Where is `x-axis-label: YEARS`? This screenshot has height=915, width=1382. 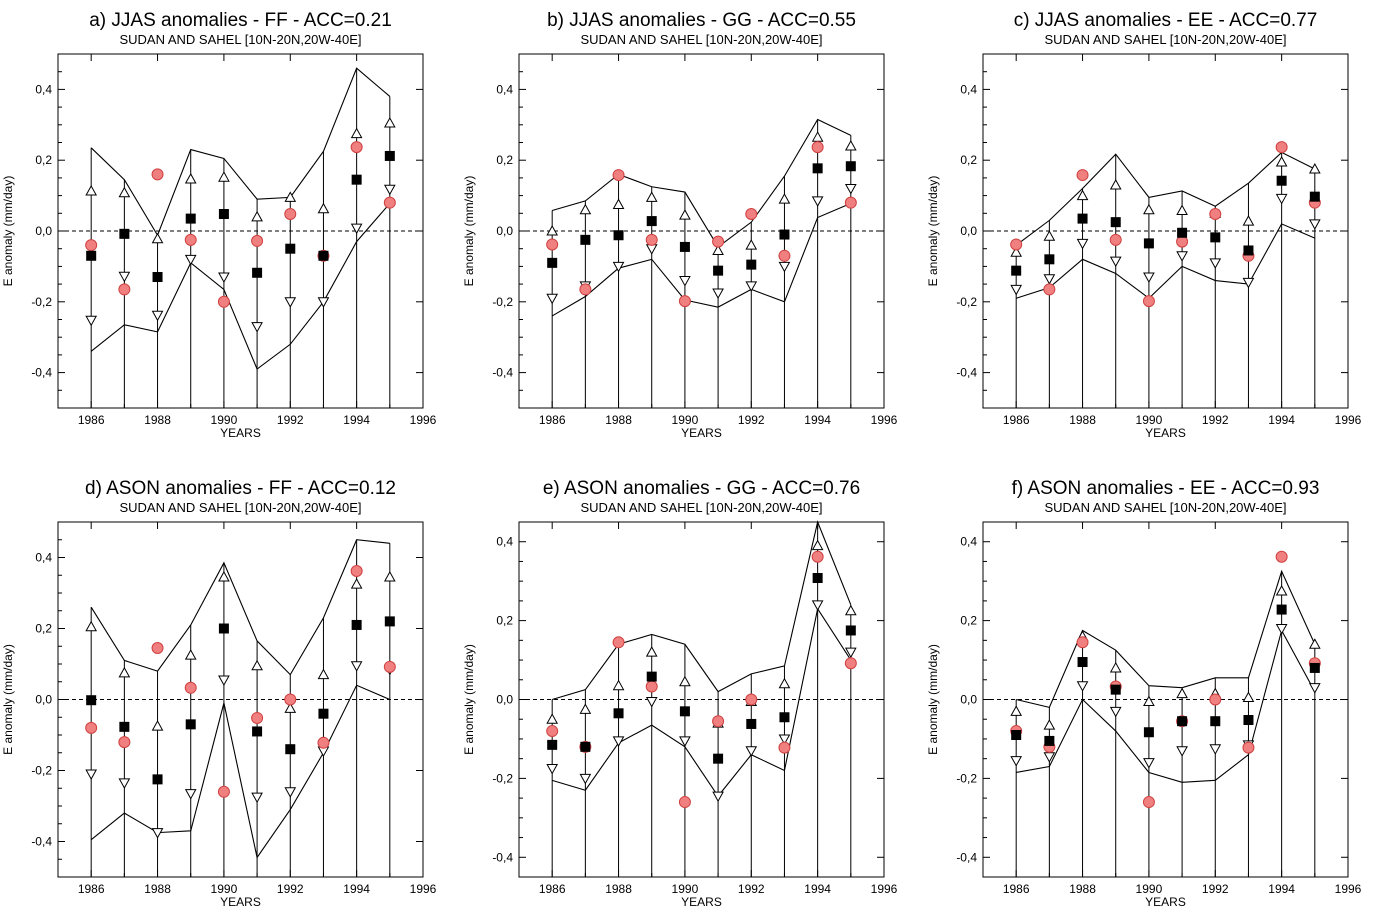
x-axis-label: YEARS is located at coordinates (701, 433).